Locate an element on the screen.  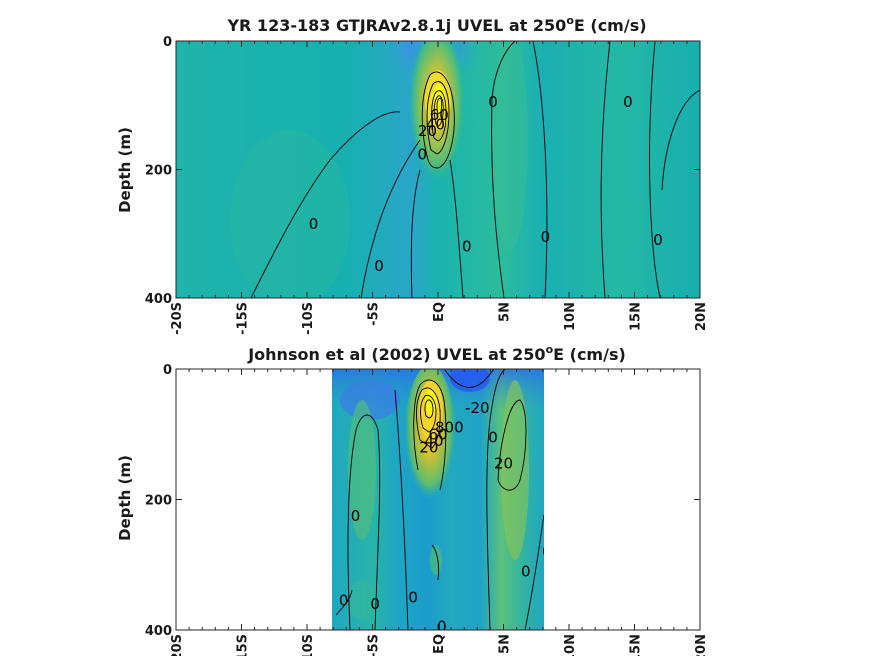
bottom-xtick-label: -10S is located at coordinates (308, 645).